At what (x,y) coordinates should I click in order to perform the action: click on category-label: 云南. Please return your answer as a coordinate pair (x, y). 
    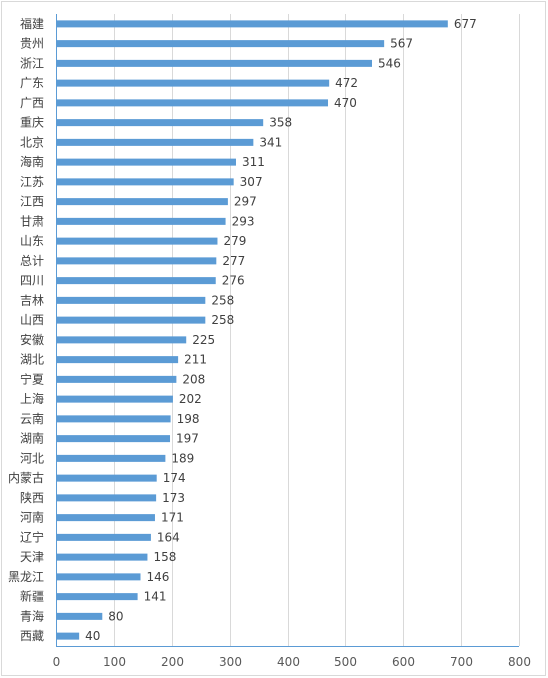
    Looking at the image, I should click on (32, 418).